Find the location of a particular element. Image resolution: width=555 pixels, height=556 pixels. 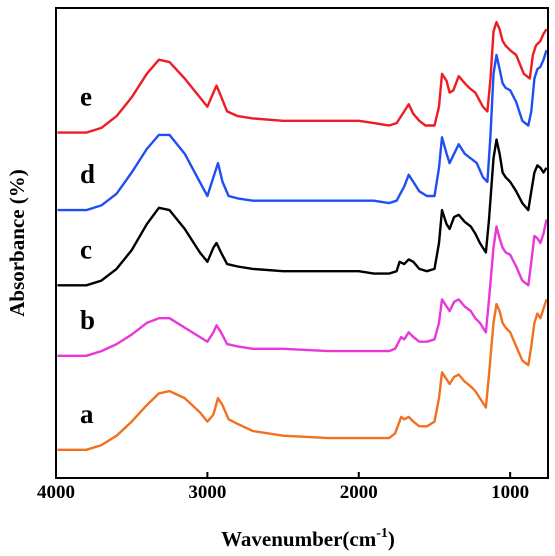

series-label-c: c is located at coordinates (86, 249).